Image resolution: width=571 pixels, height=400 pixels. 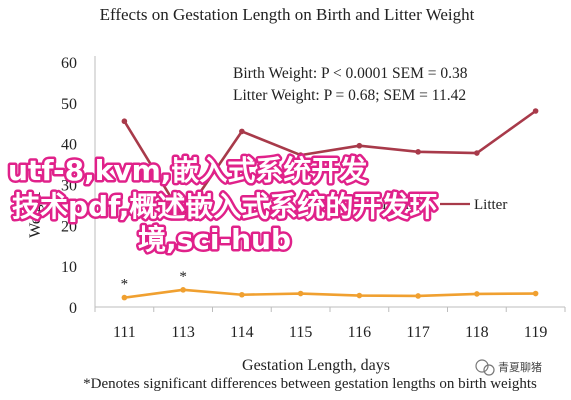 What do you see at coordinates (489, 370) in the screenshot?
I see `wechat-icon-bubble` at bounding box center [489, 370].